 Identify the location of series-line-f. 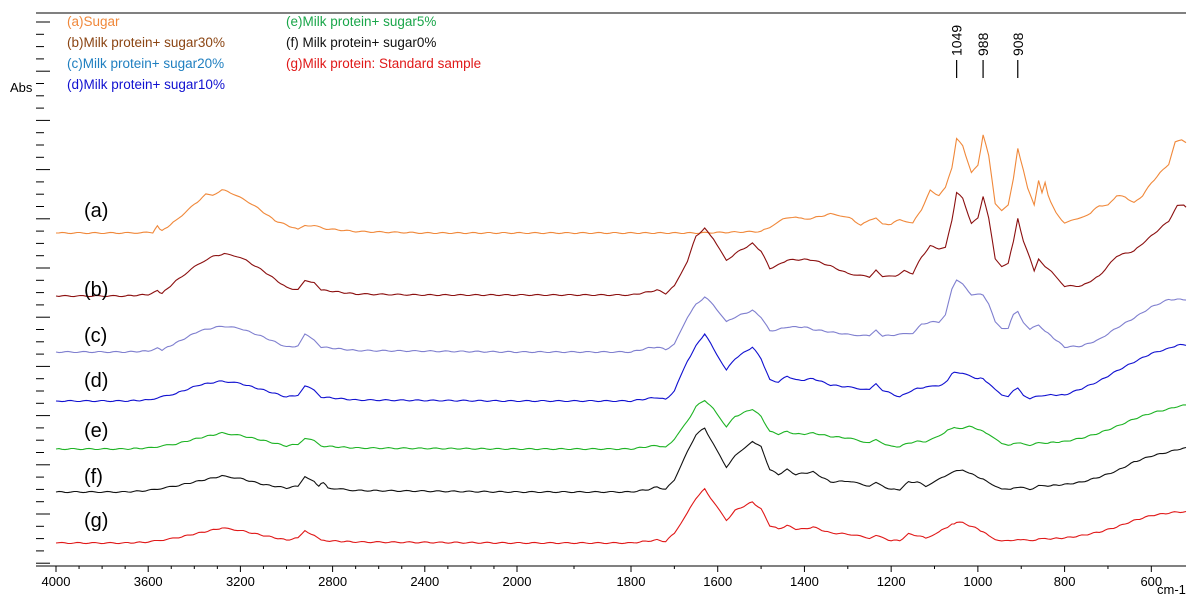
(621, 460).